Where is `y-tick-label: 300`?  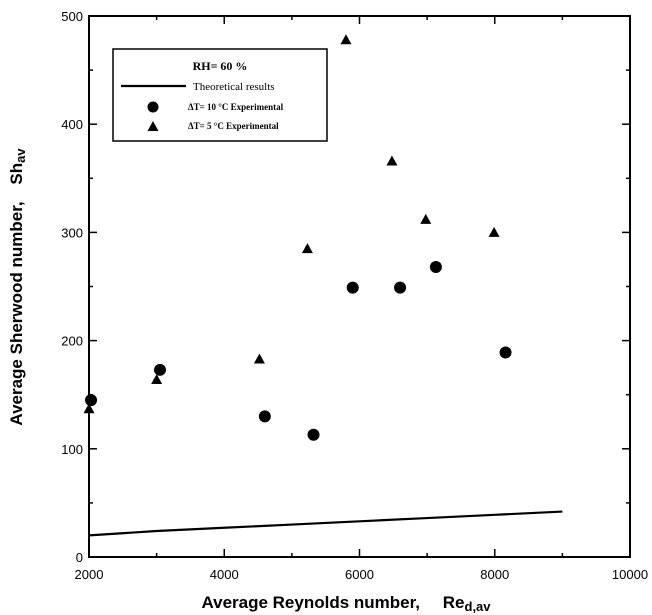
y-tick-label: 300 is located at coordinates (72, 232).